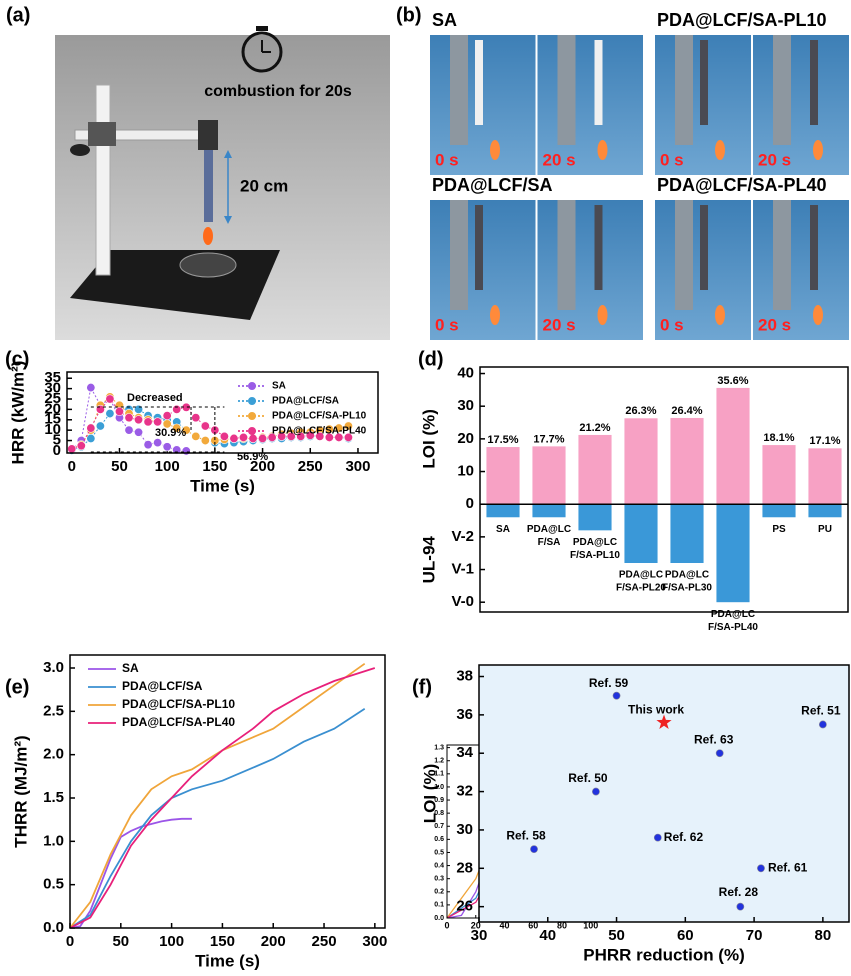 This screenshot has width=851, height=976. Describe the element at coordinates (20, 791) in the screenshot. I see `y-axis-title: THRR (MJ/m²)` at that location.